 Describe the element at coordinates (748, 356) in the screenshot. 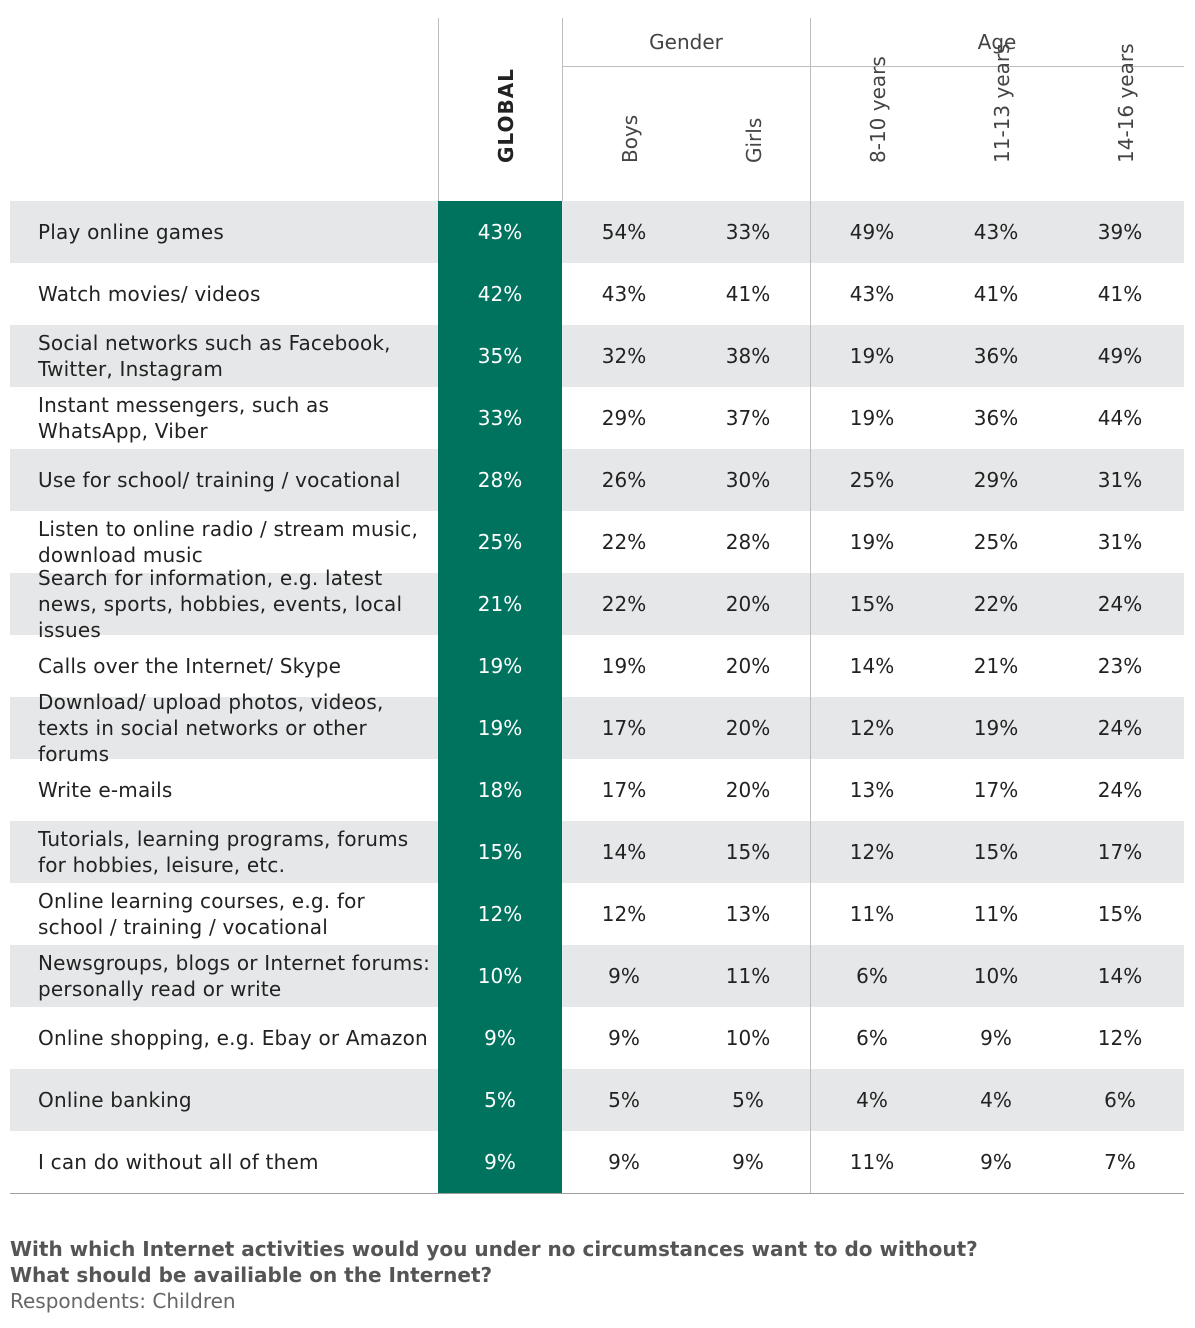

I see `cell-girls: 38%` at that location.